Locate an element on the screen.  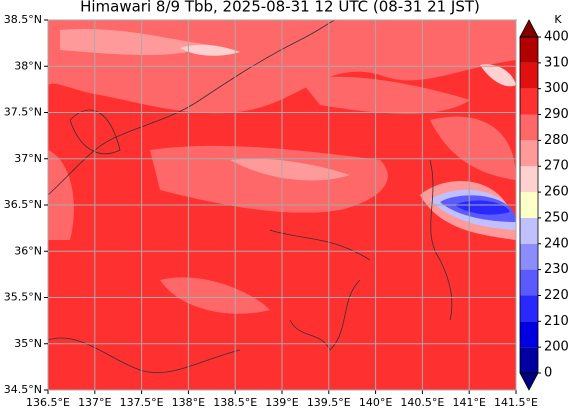
x-tick-label: 140.5°E is located at coordinates (422, 402).